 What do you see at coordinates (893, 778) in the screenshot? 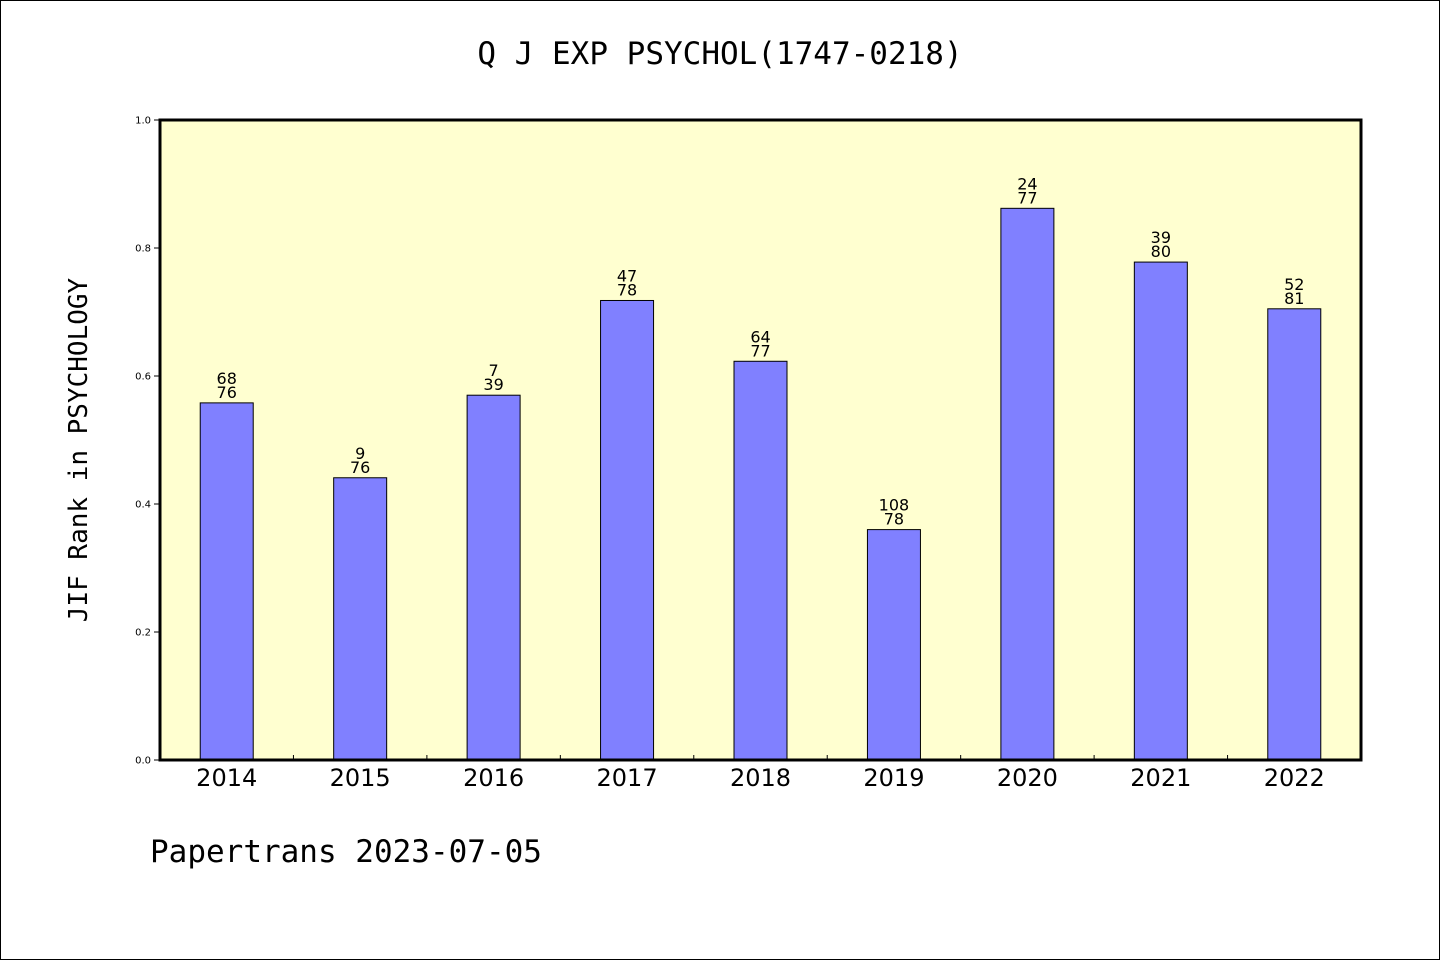
I see `x-tick-label: 2019` at bounding box center [893, 778].